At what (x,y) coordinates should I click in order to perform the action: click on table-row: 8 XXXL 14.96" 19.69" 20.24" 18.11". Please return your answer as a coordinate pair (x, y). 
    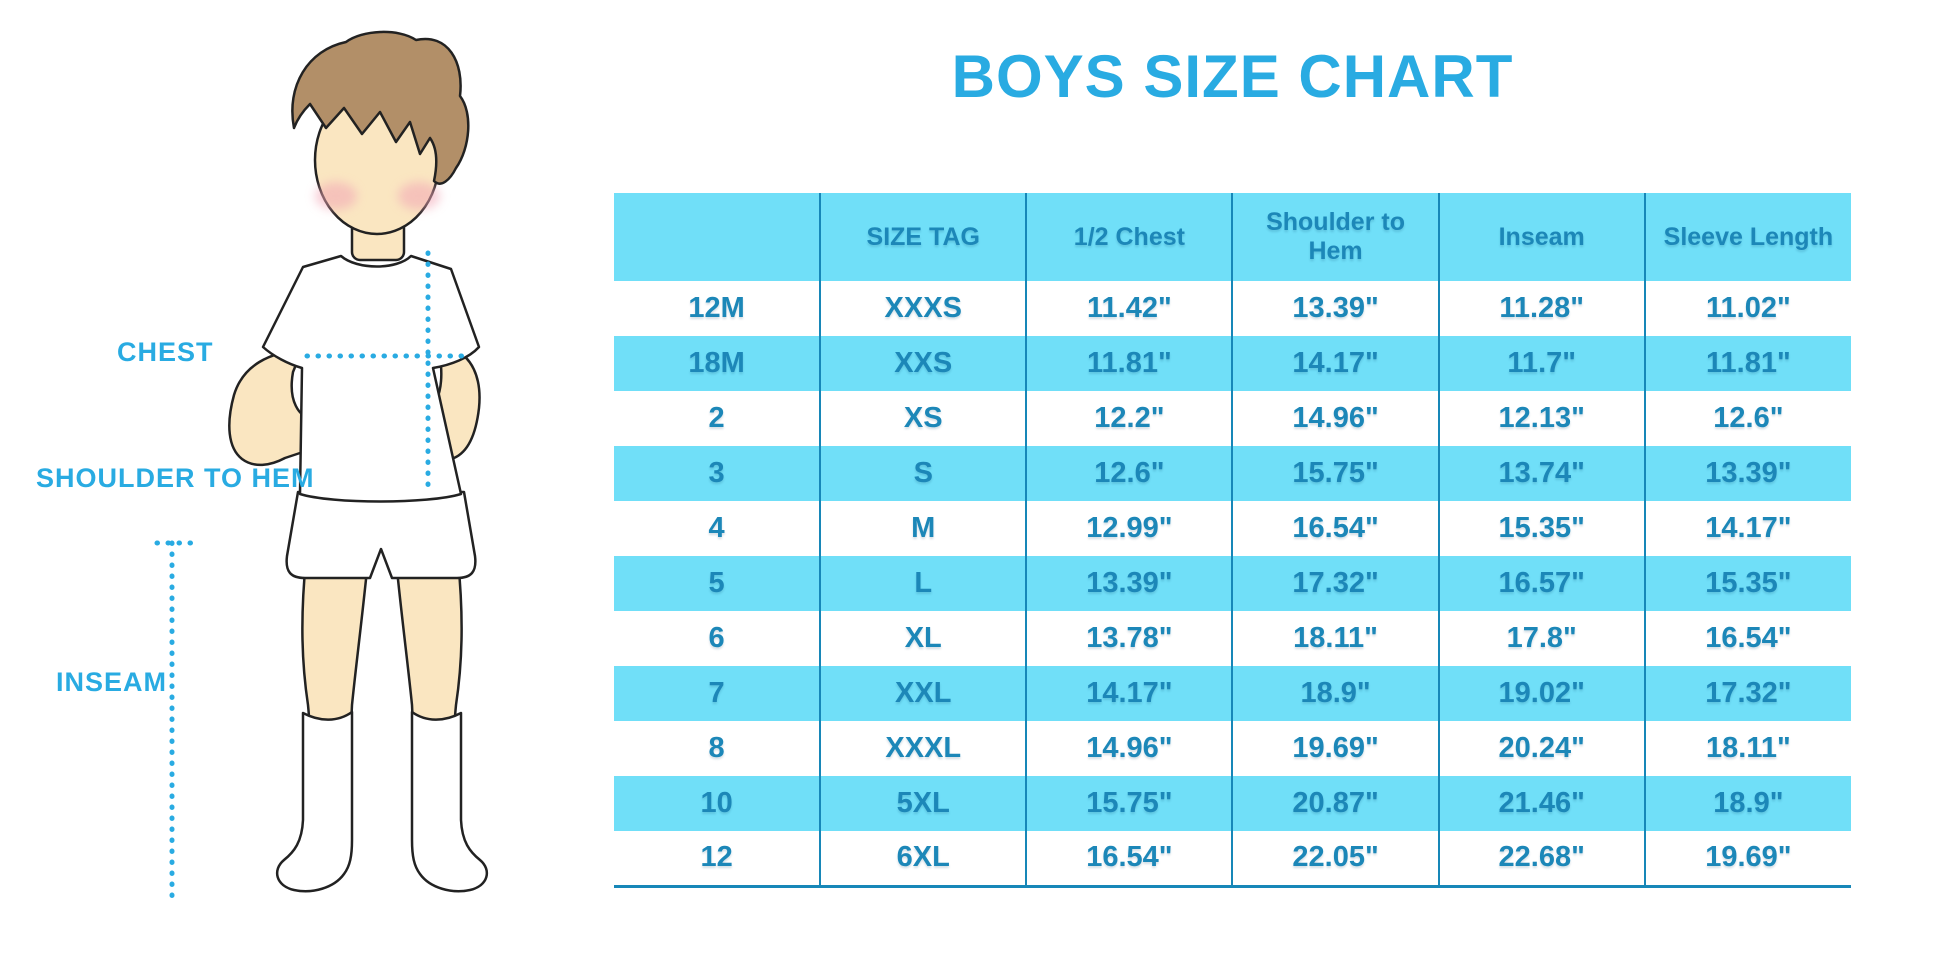
    Looking at the image, I should click on (1232, 748).